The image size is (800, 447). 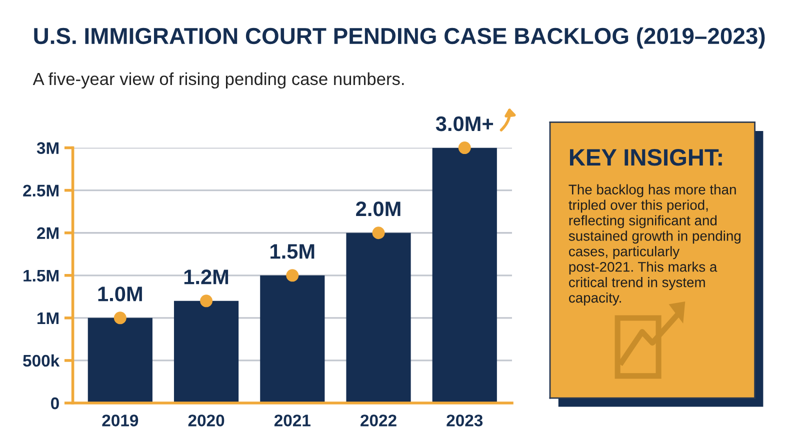 What do you see at coordinates (218, 80) in the screenshot?
I see `chart-subtitle: A five-year view of rising pending case numbers.` at bounding box center [218, 80].